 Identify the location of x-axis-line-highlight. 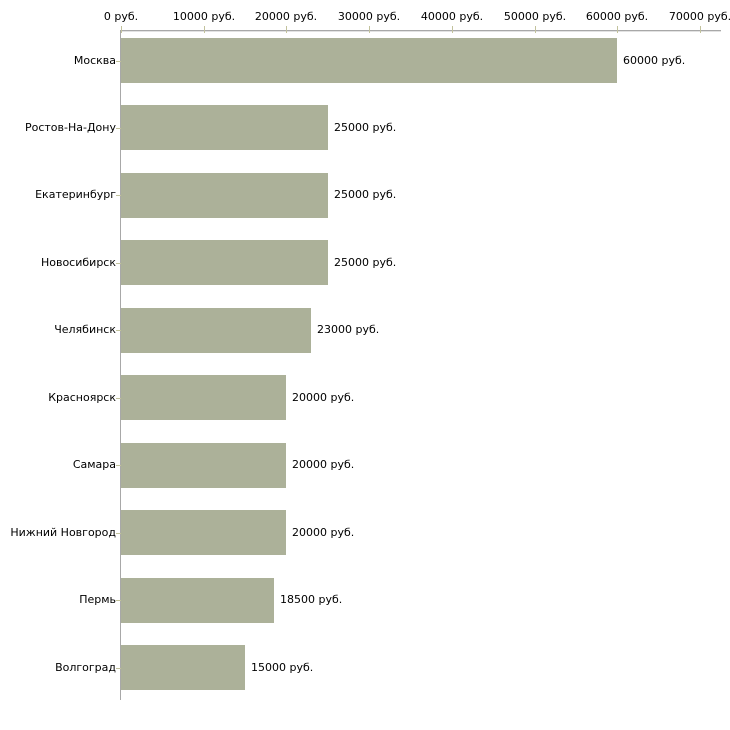
(420, 31).